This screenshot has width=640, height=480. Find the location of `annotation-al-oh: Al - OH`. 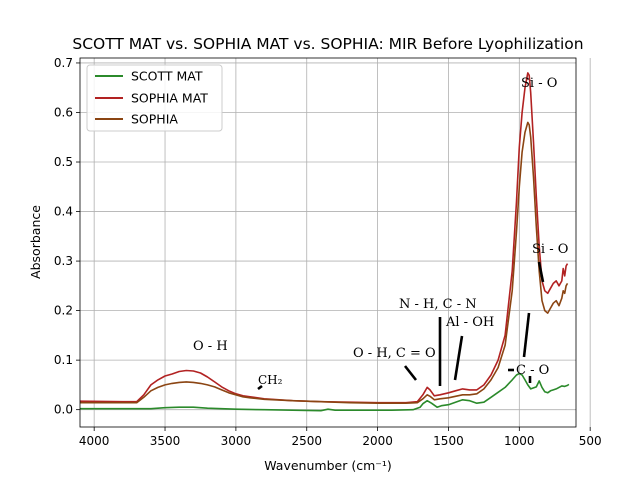

annotation-al-oh: Al - OH is located at coordinates (469, 322).